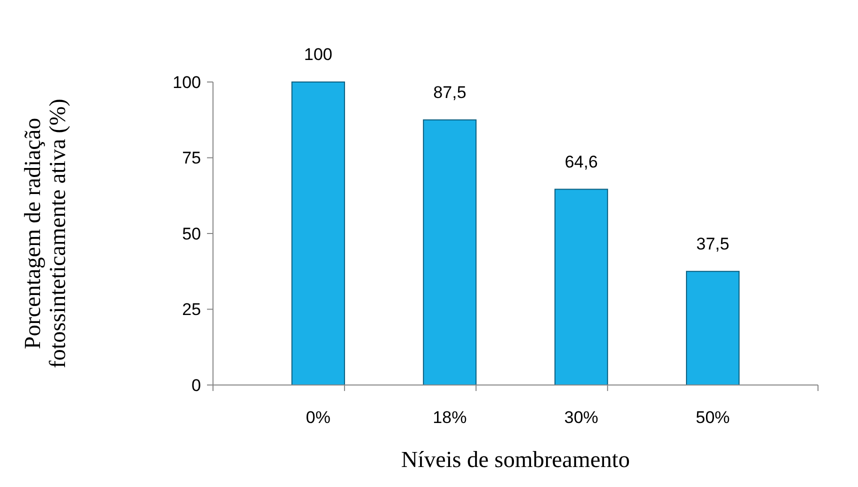 This screenshot has height=487, width=858. Describe the element at coordinates (191, 310) in the screenshot. I see `y-tick-label: 25` at that location.